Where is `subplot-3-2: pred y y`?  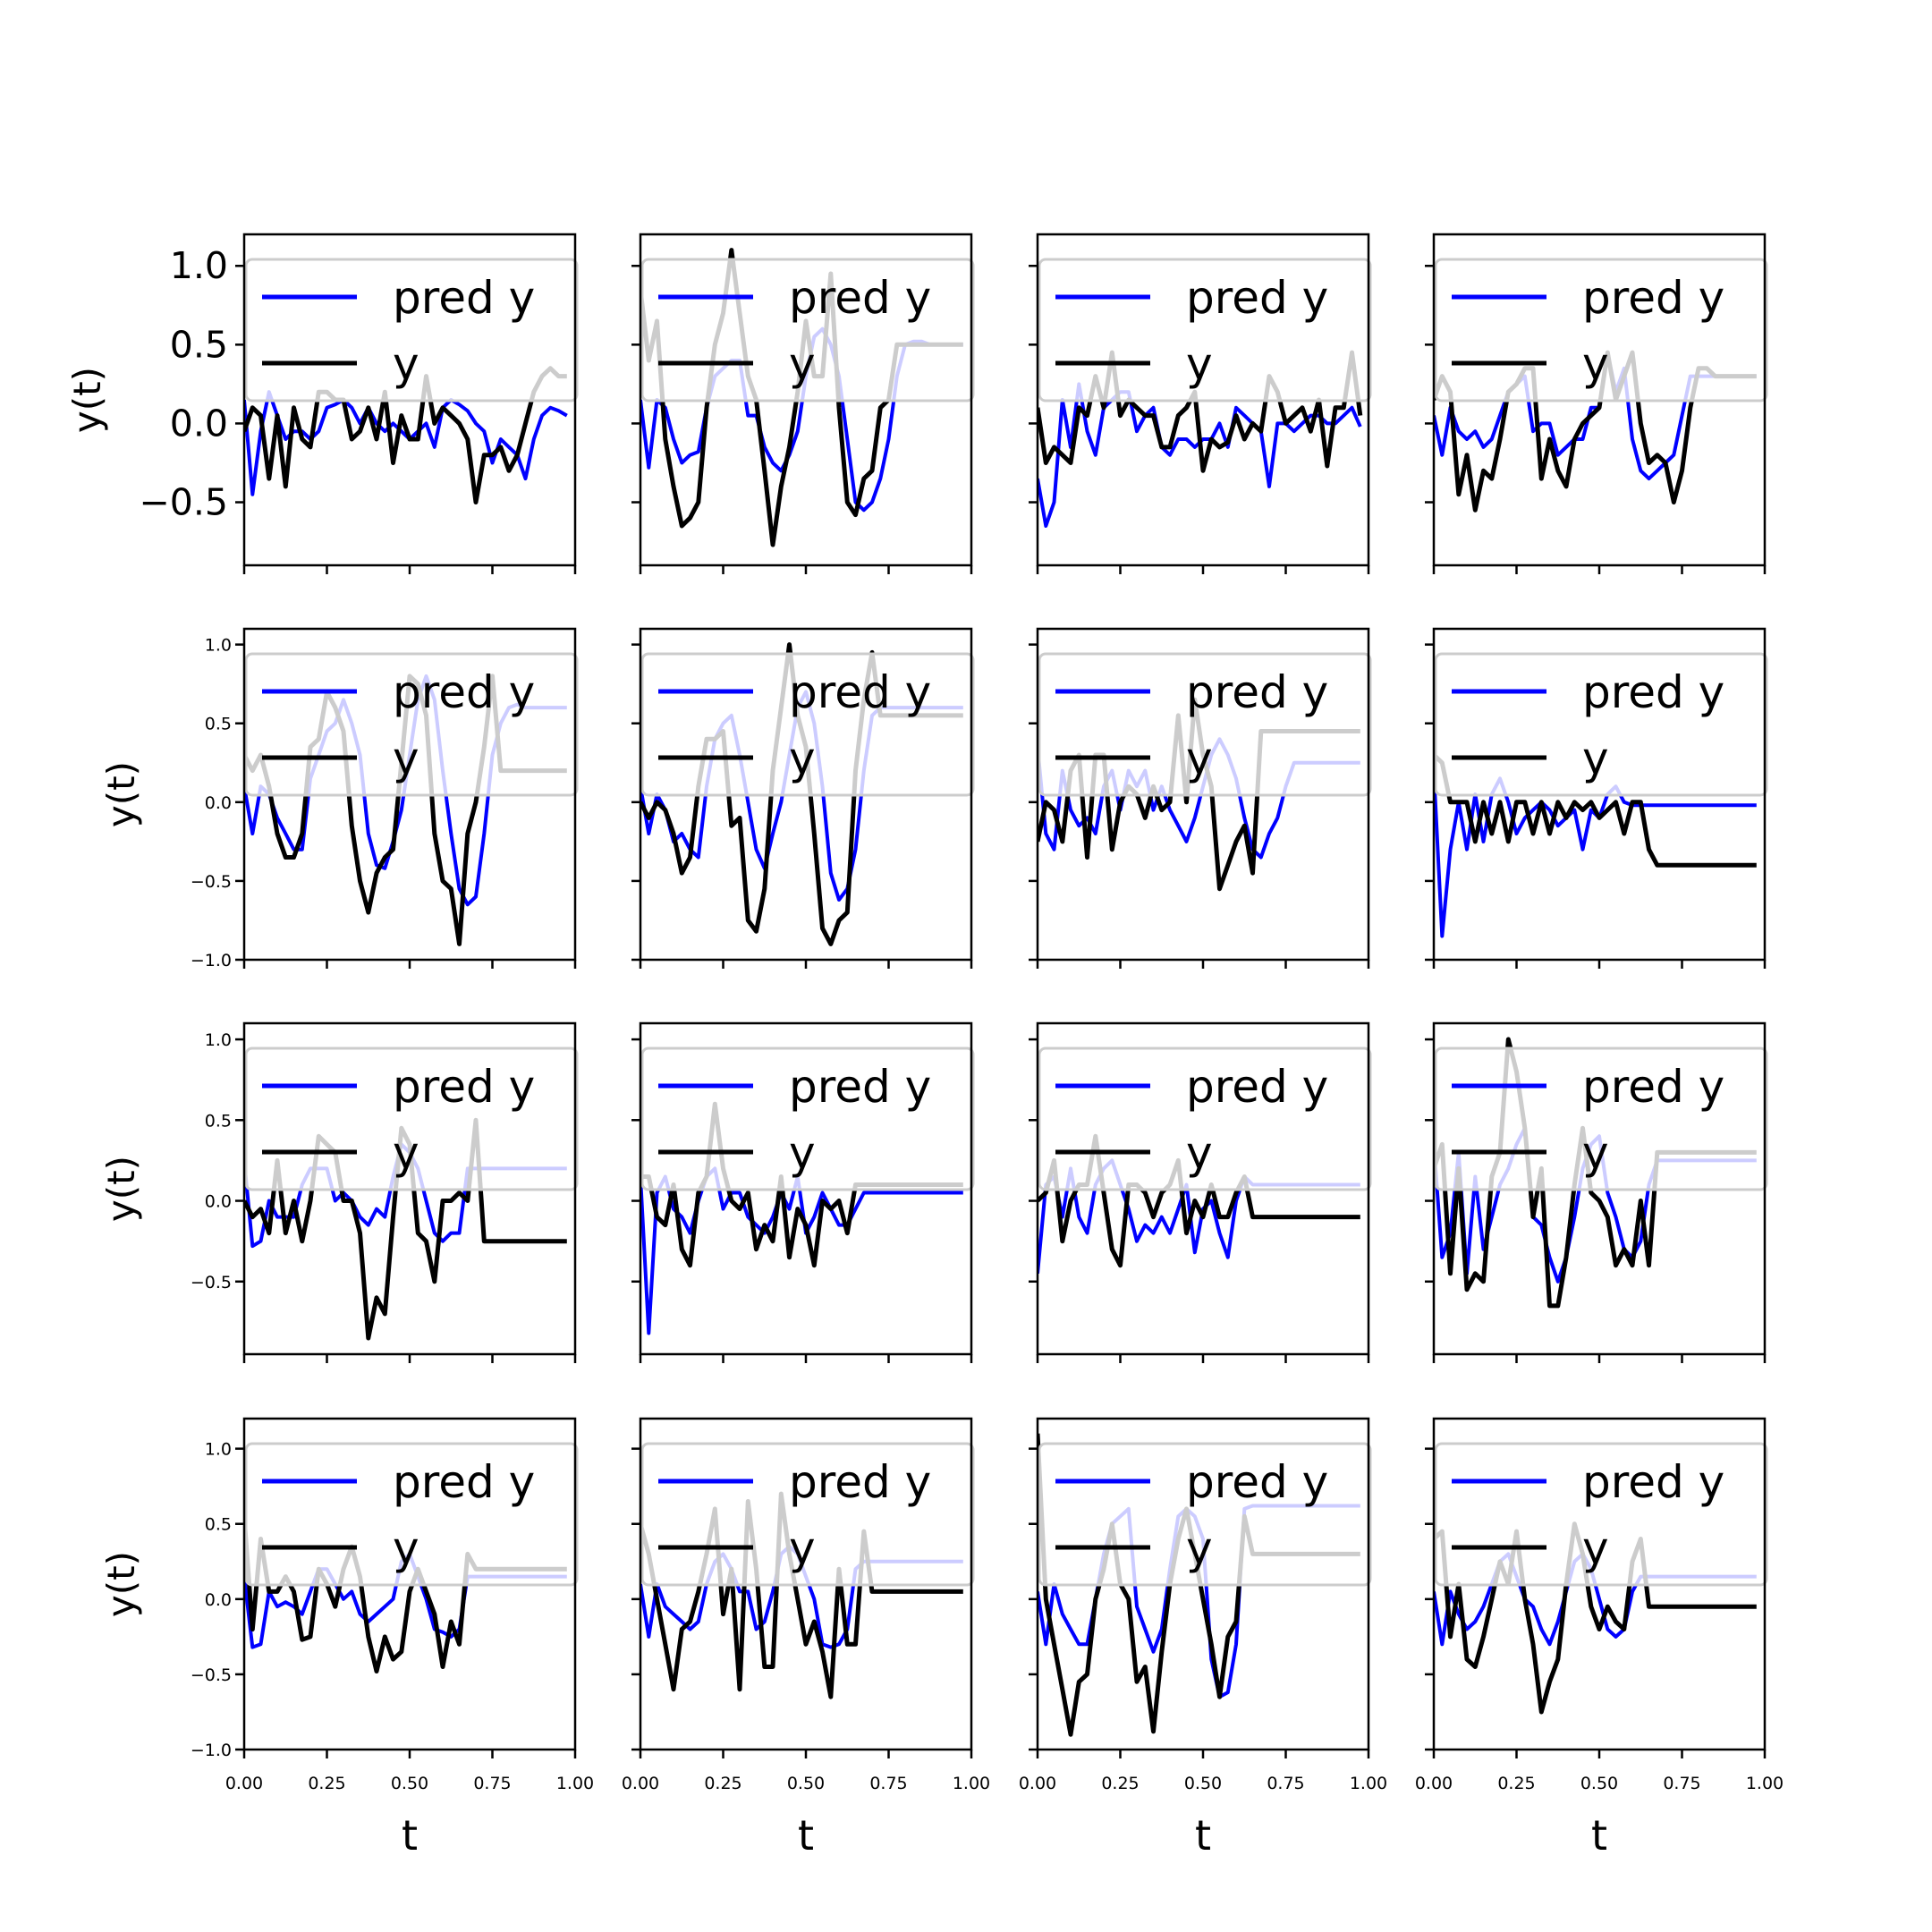
subplot-3-2: pred y y is located at coordinates (803, 1192).